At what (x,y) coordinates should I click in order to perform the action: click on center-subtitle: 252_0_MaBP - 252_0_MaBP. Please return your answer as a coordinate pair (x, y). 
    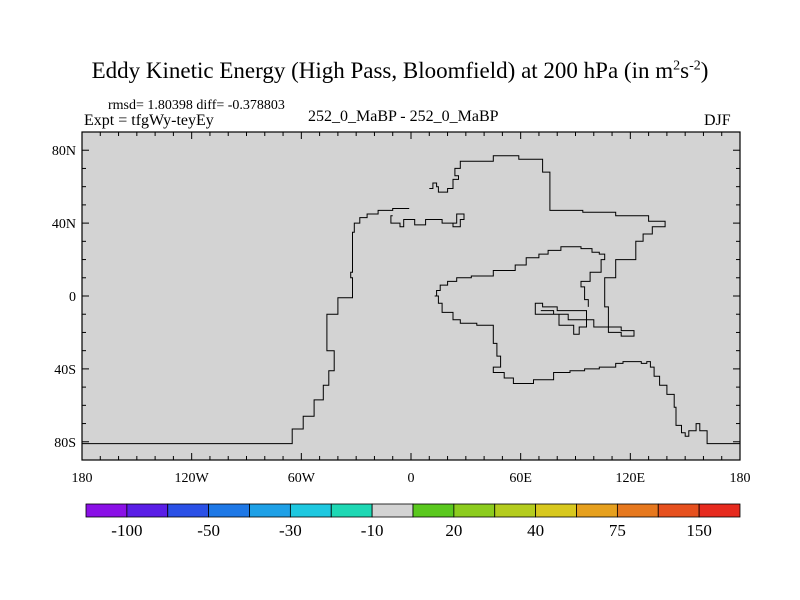
    Looking at the image, I should click on (403, 116).